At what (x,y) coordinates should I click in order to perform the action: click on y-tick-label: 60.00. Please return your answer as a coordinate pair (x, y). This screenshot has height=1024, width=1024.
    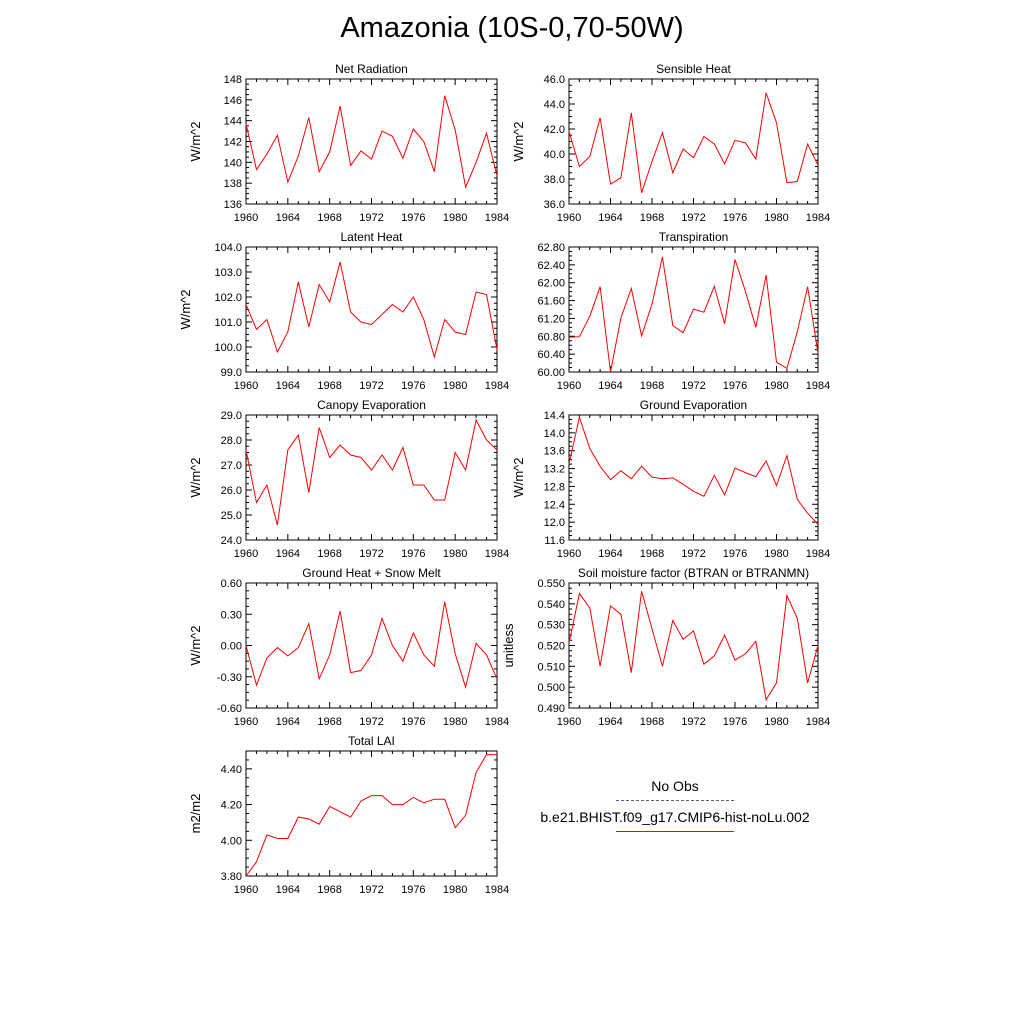
    Looking at the image, I should click on (551, 373).